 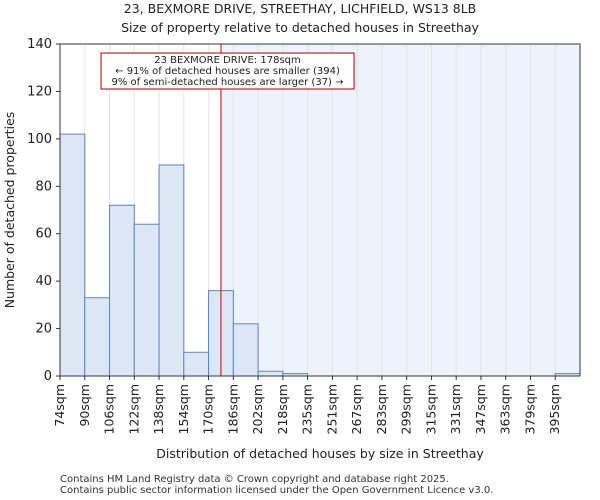 I want to click on annotation-box, so click(x=227, y=71).